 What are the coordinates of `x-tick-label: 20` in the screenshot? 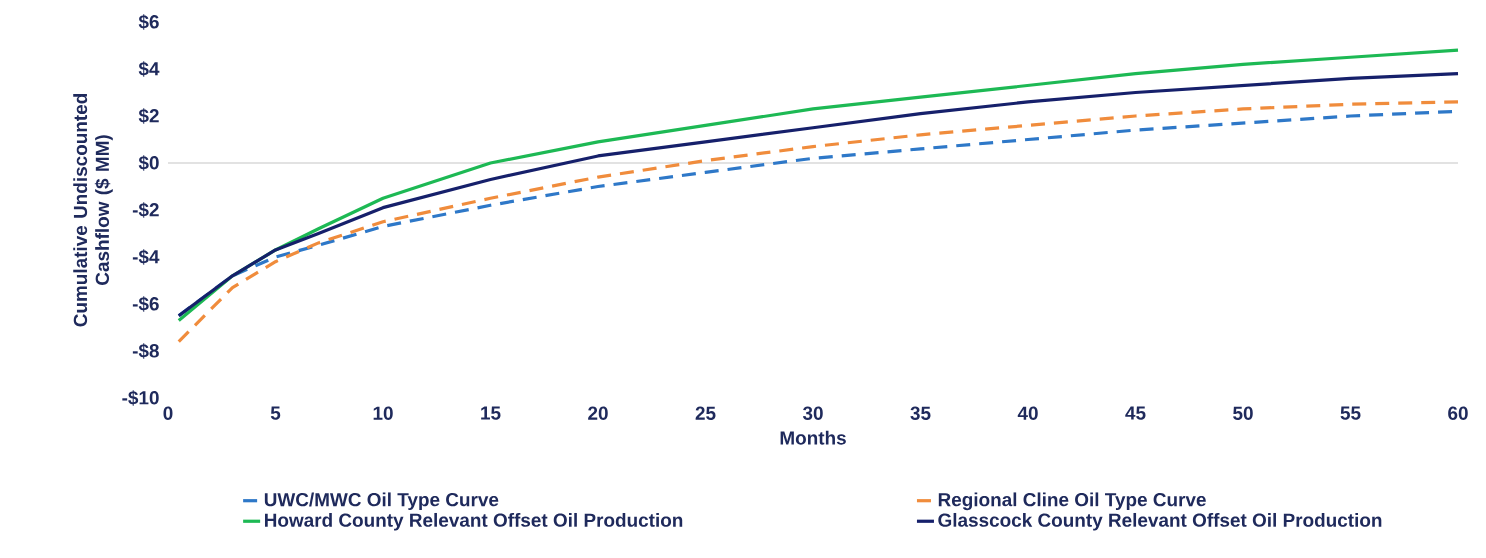 It's located at (598, 413).